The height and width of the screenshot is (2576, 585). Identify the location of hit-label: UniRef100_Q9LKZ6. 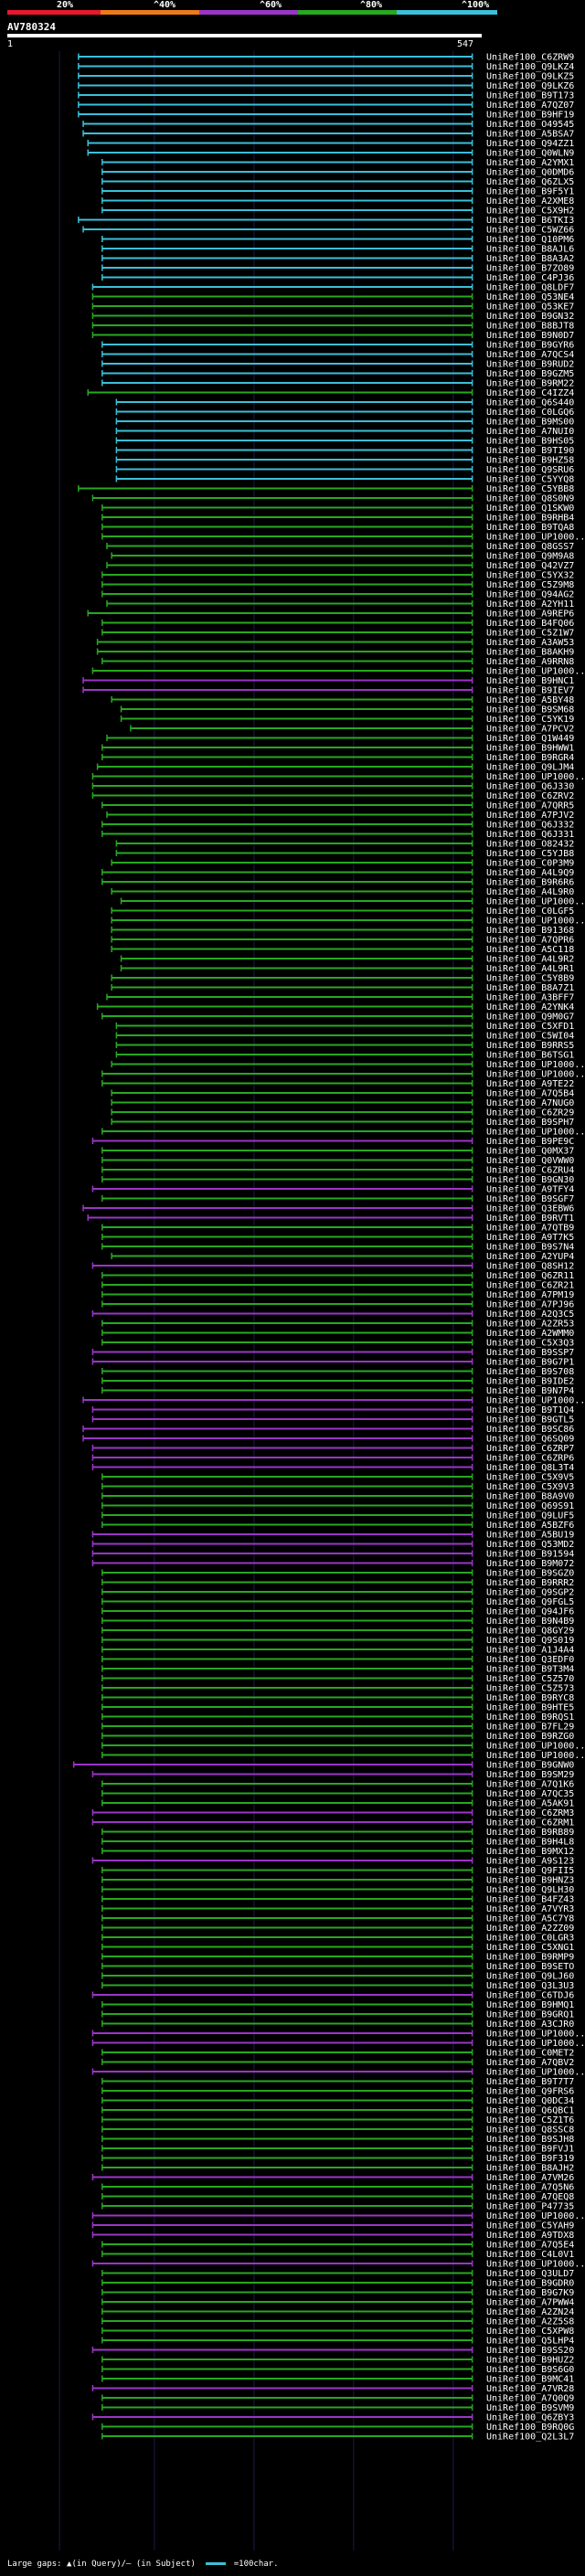
(530, 86).